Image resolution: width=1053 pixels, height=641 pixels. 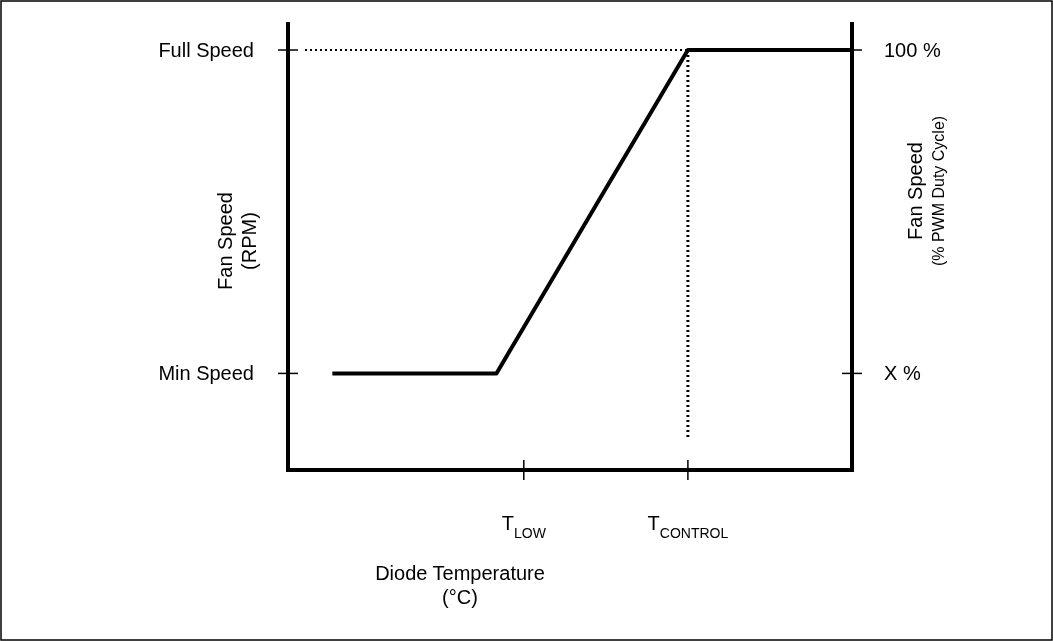 What do you see at coordinates (902, 373) in the screenshot?
I see `text: X %` at bounding box center [902, 373].